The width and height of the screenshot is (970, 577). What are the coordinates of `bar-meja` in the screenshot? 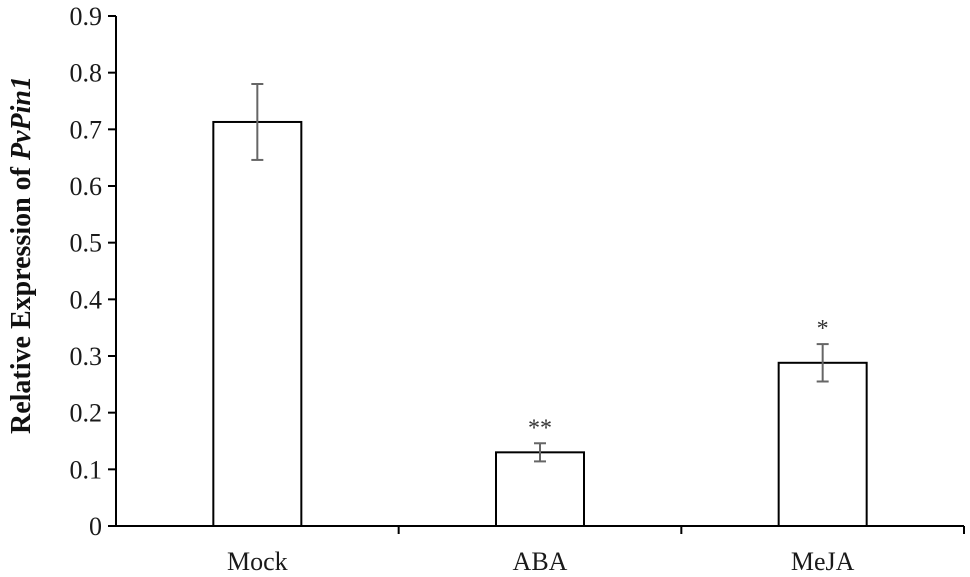 It's located at (822, 444).